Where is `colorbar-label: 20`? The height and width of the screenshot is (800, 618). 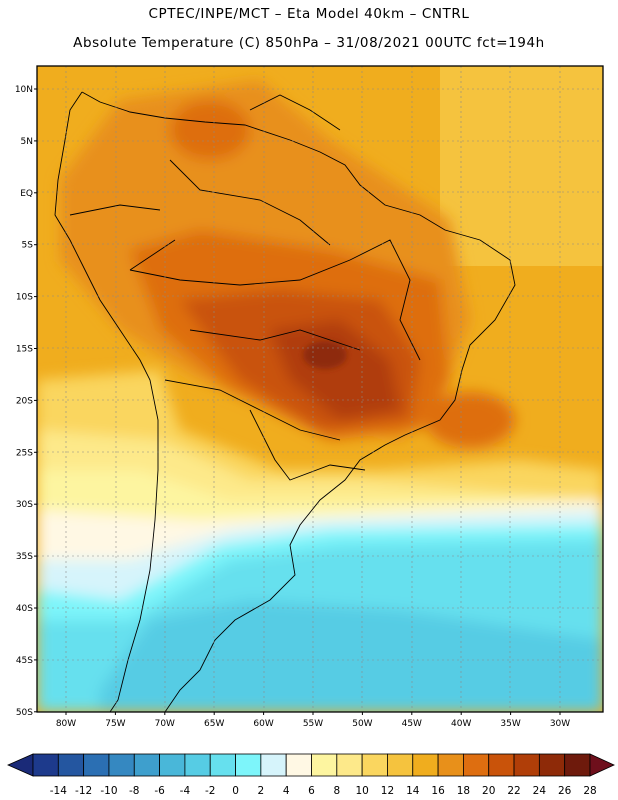 colorbar-label: 20 is located at coordinates (488, 791).